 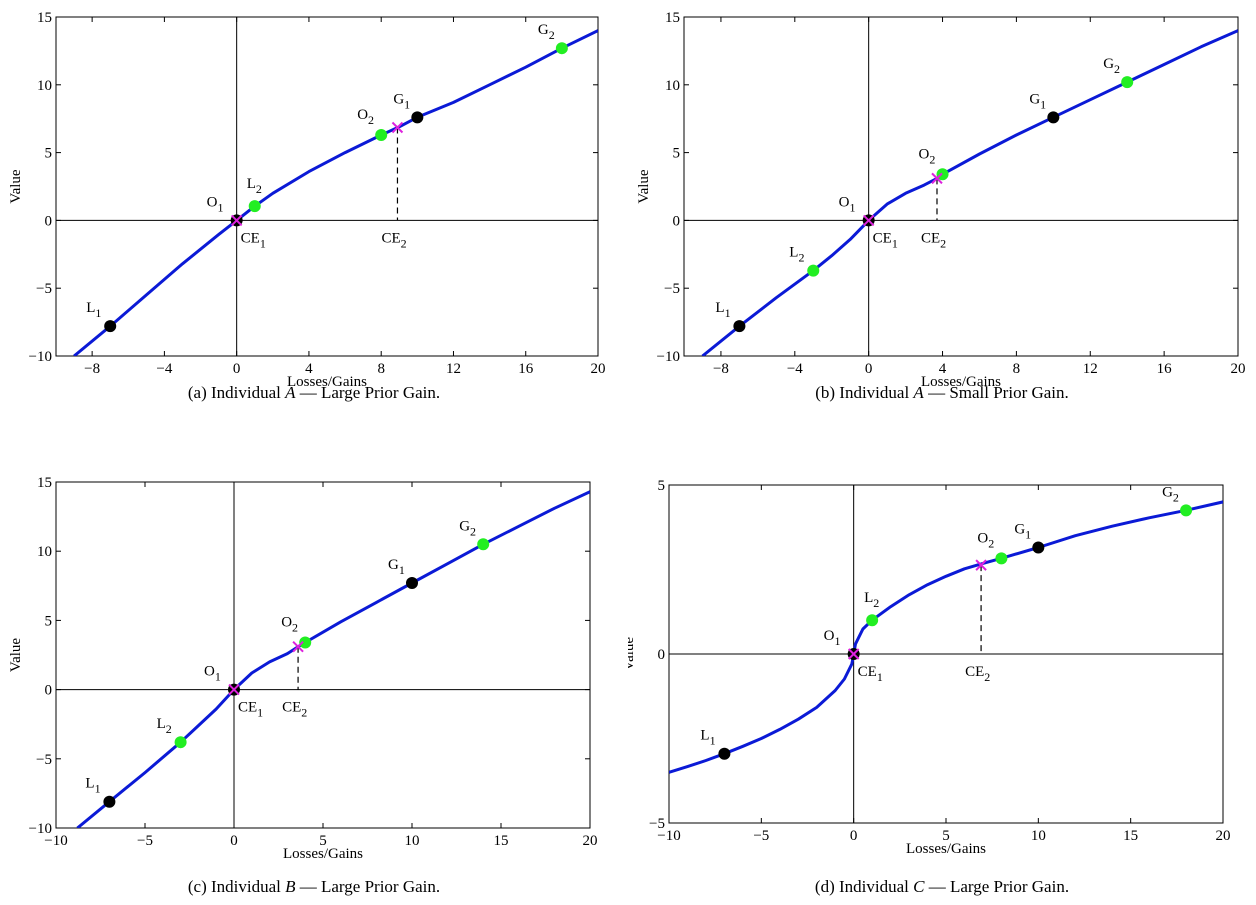 What do you see at coordinates (314, 392) in the screenshot?
I see `caption-a: (a) Individual A — Large Prior Gain.` at bounding box center [314, 392].